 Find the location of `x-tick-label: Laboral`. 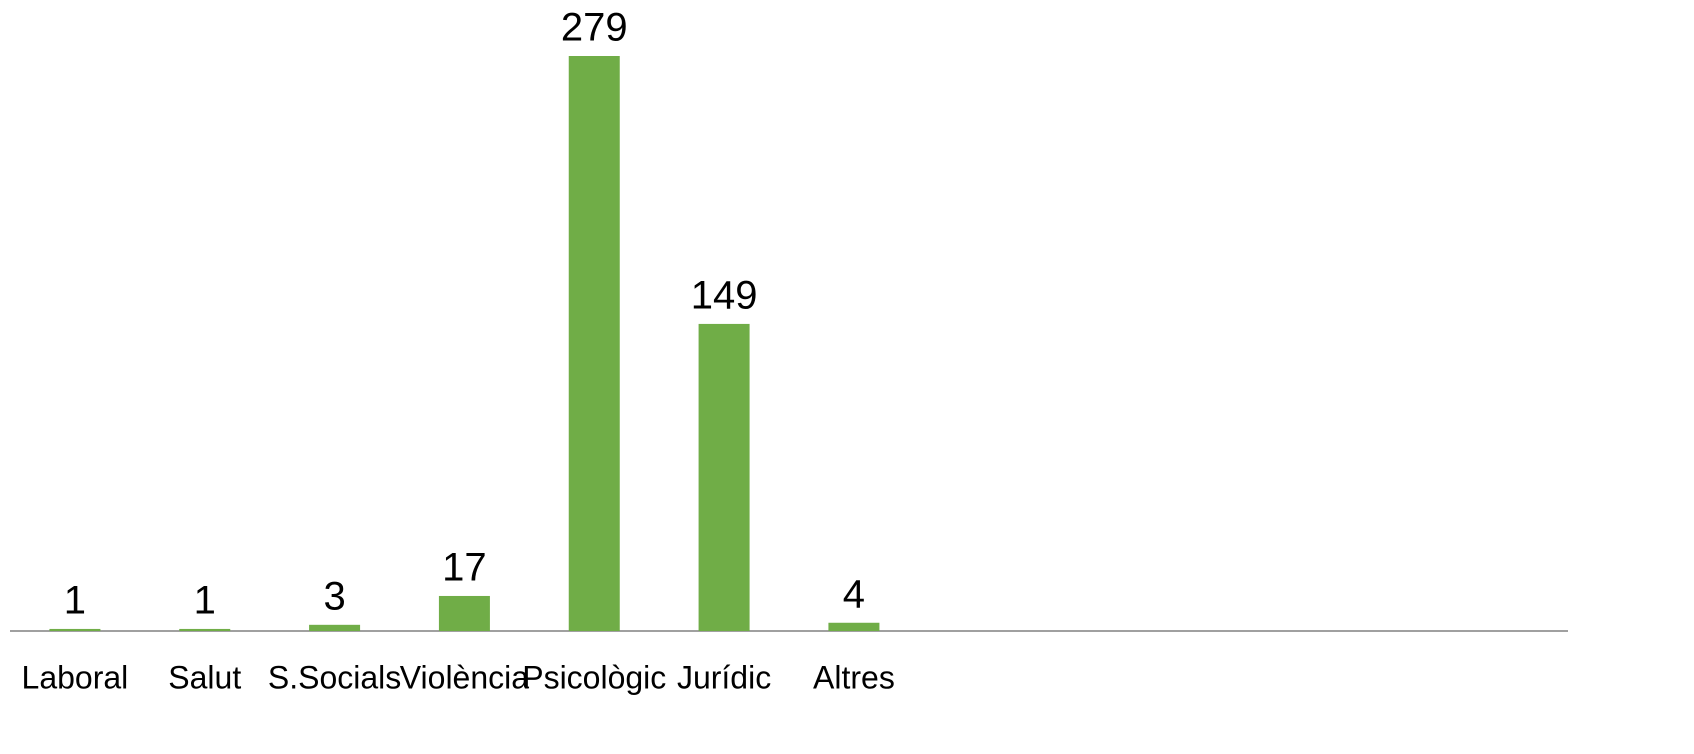

x-tick-label: Laboral is located at coordinates (75, 677).